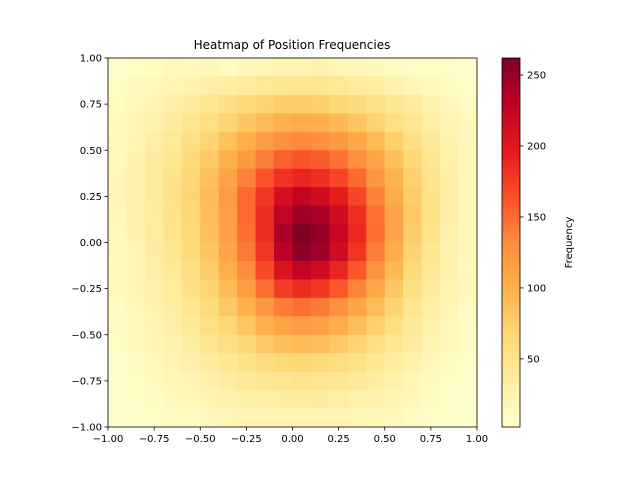  Describe the element at coordinates (536, 288) in the screenshot. I see `colorbar-tick-label: 100` at that location.